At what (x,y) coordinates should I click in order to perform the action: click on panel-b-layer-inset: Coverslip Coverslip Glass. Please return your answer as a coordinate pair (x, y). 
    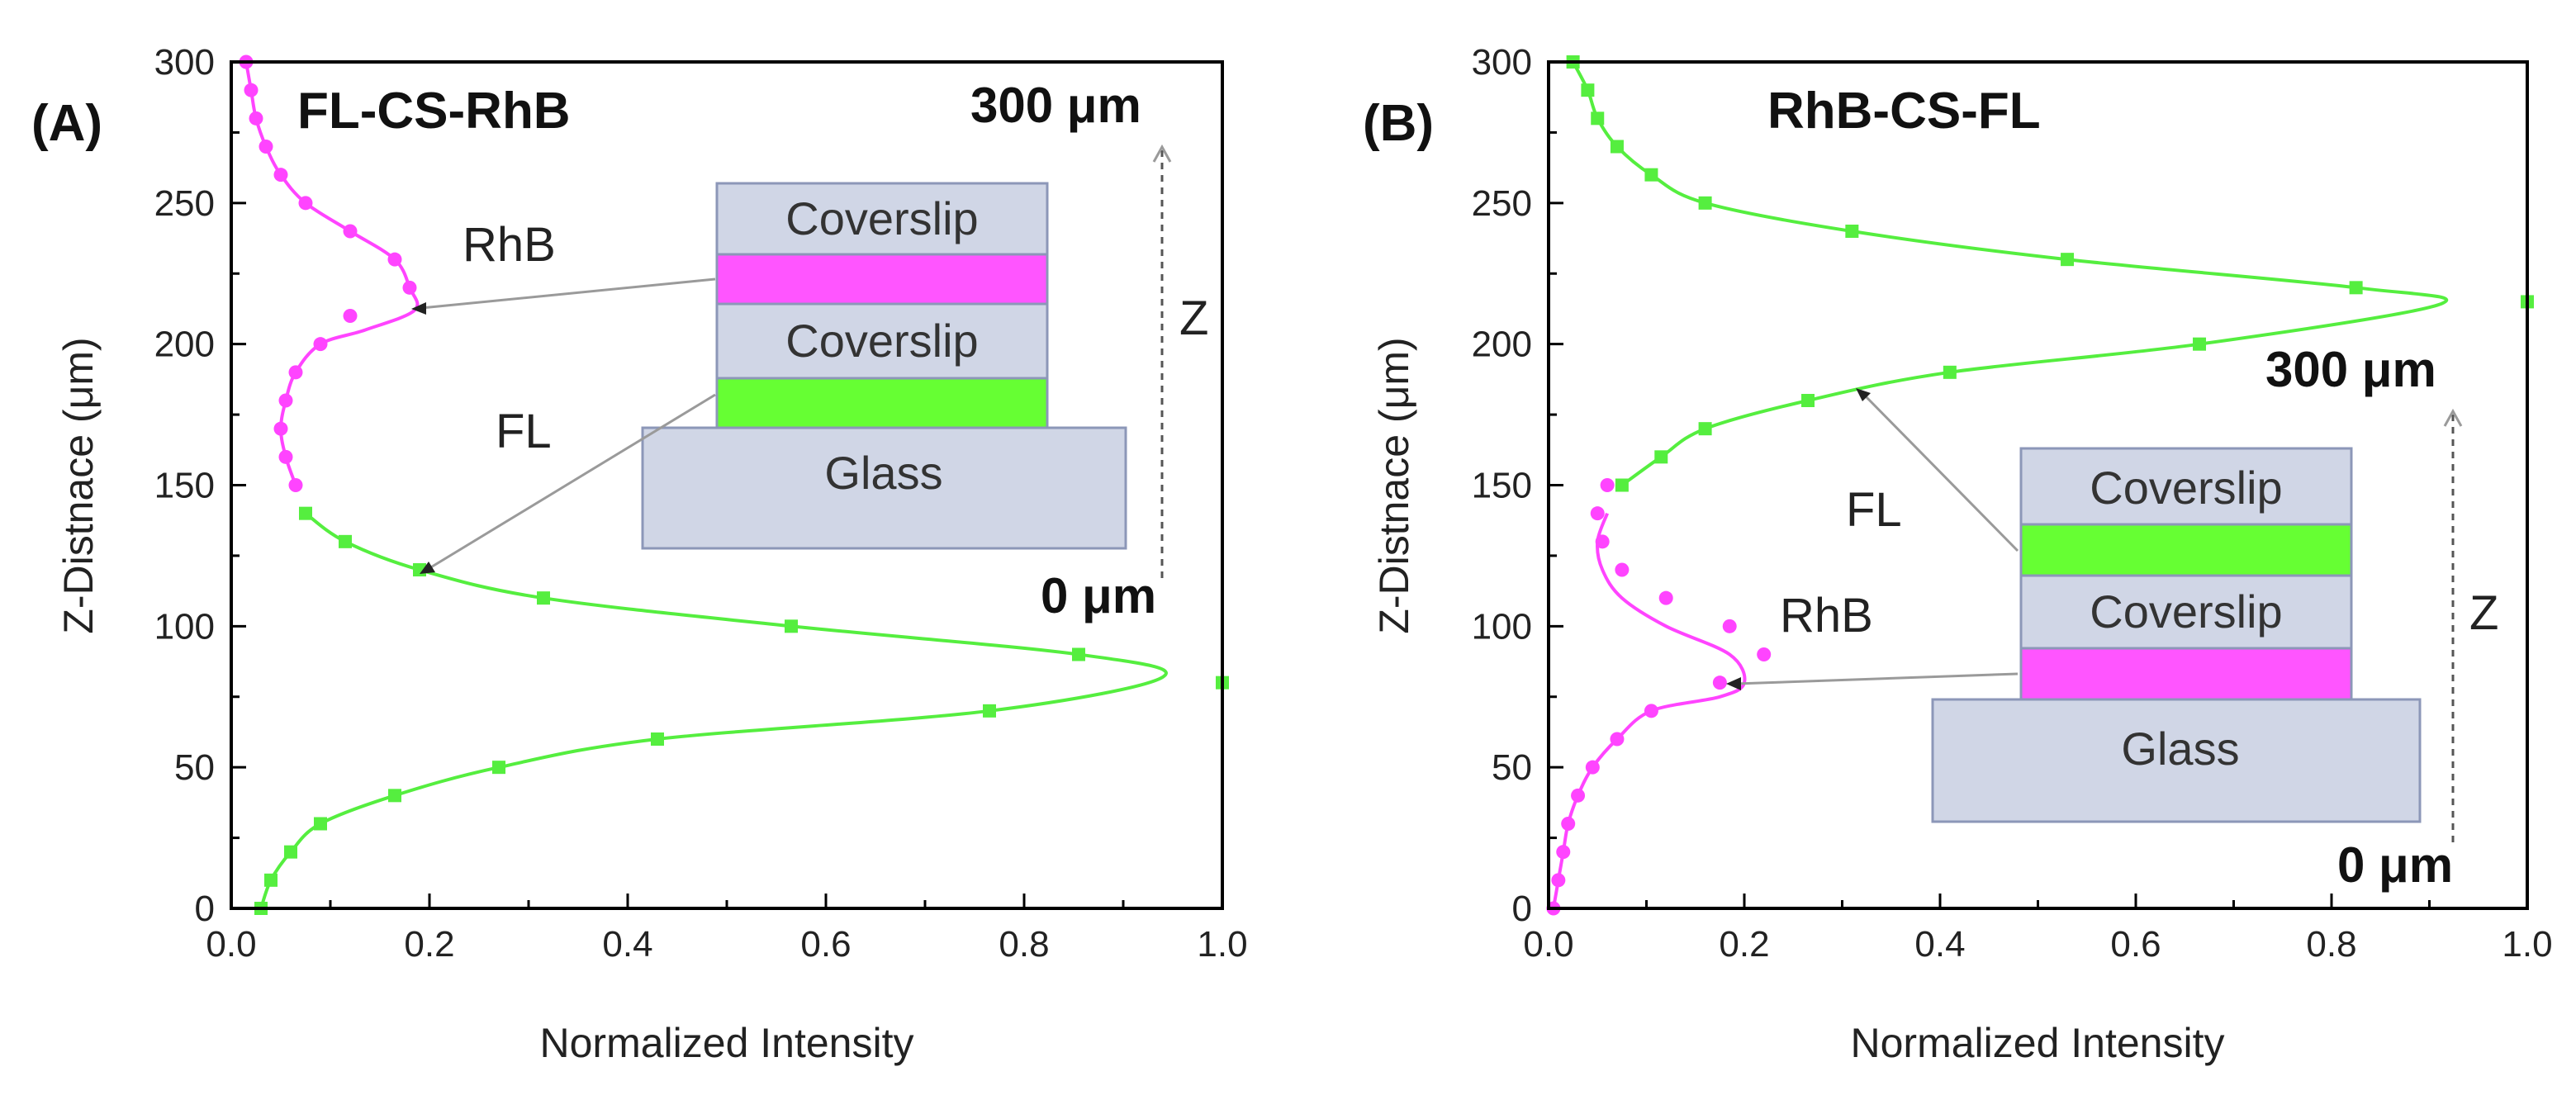
    Looking at the image, I should click on (2176, 635).